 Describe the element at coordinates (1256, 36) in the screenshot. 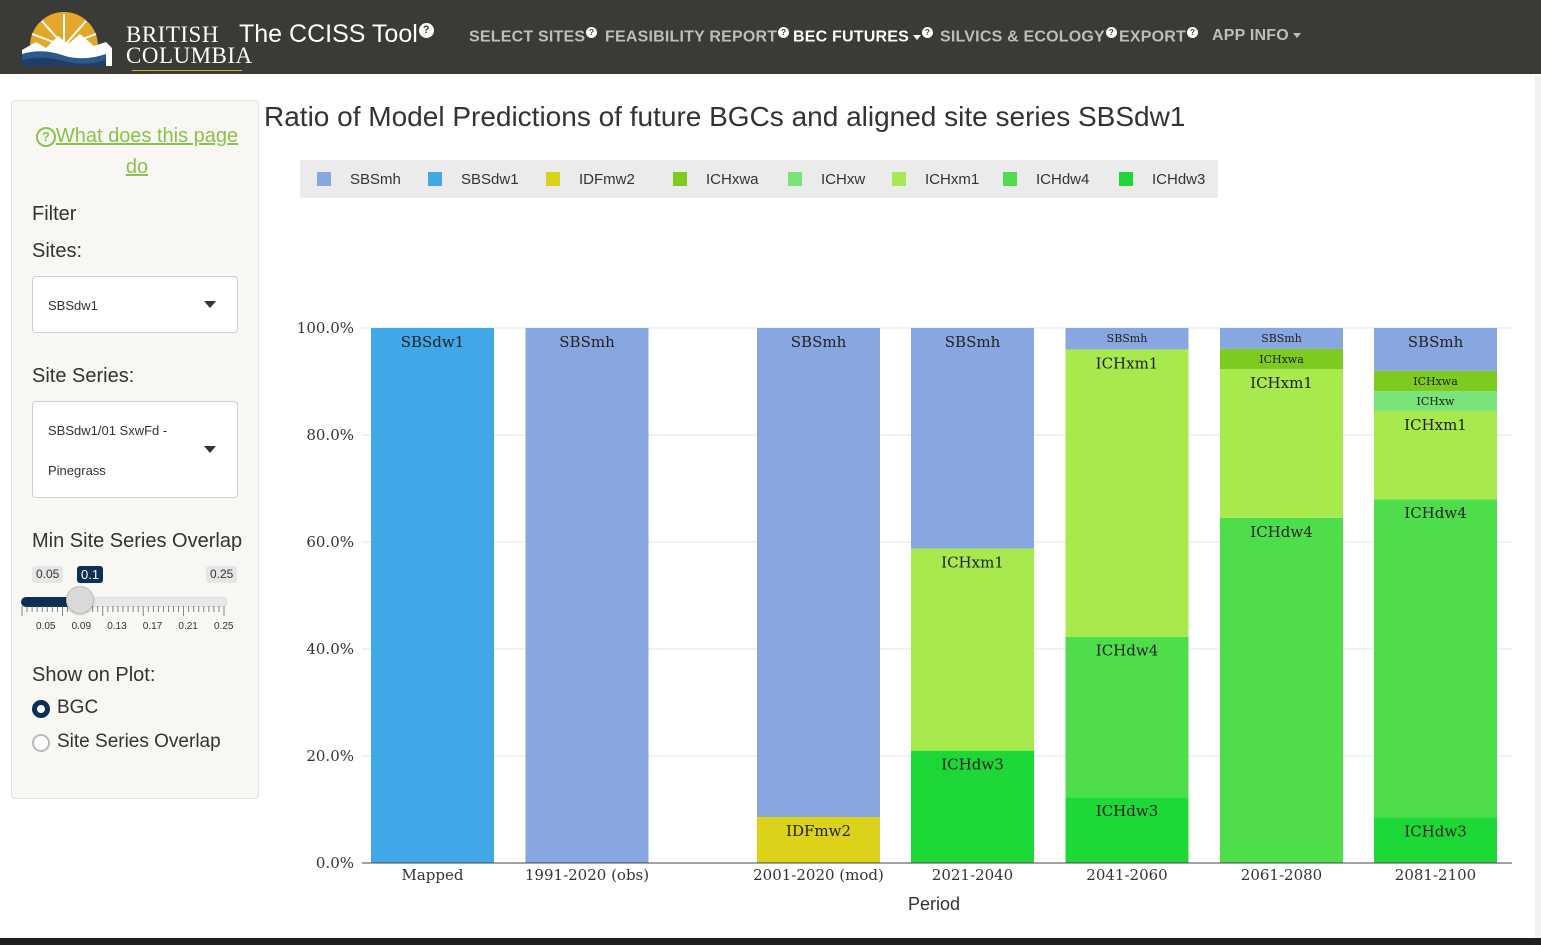

I see `nav-app-info: APP INFO` at that location.